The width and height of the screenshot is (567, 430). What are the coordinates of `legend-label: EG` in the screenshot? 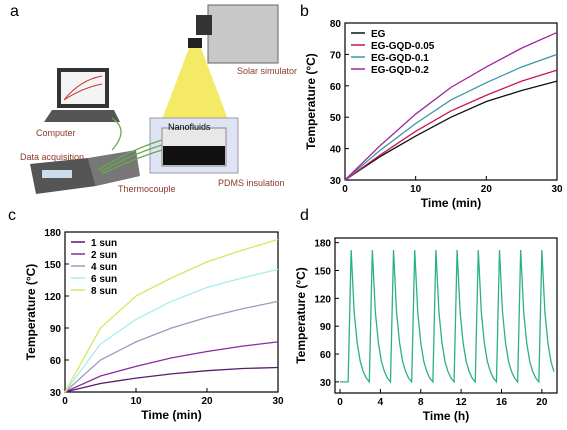 It's located at (378, 34).